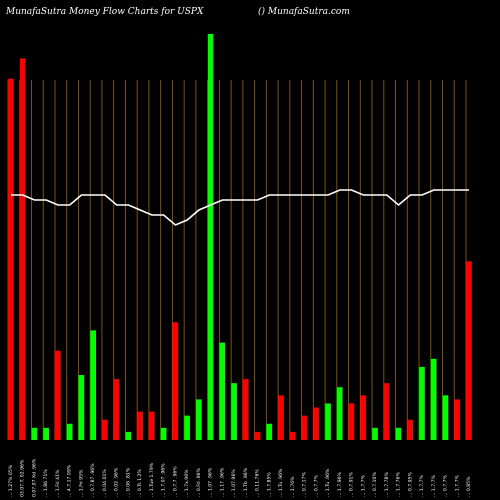  What do you see at coordinates (152, 479) in the screenshot?
I see `x-tick-label: ... 1.Tue 1.79%` at bounding box center [152, 479].